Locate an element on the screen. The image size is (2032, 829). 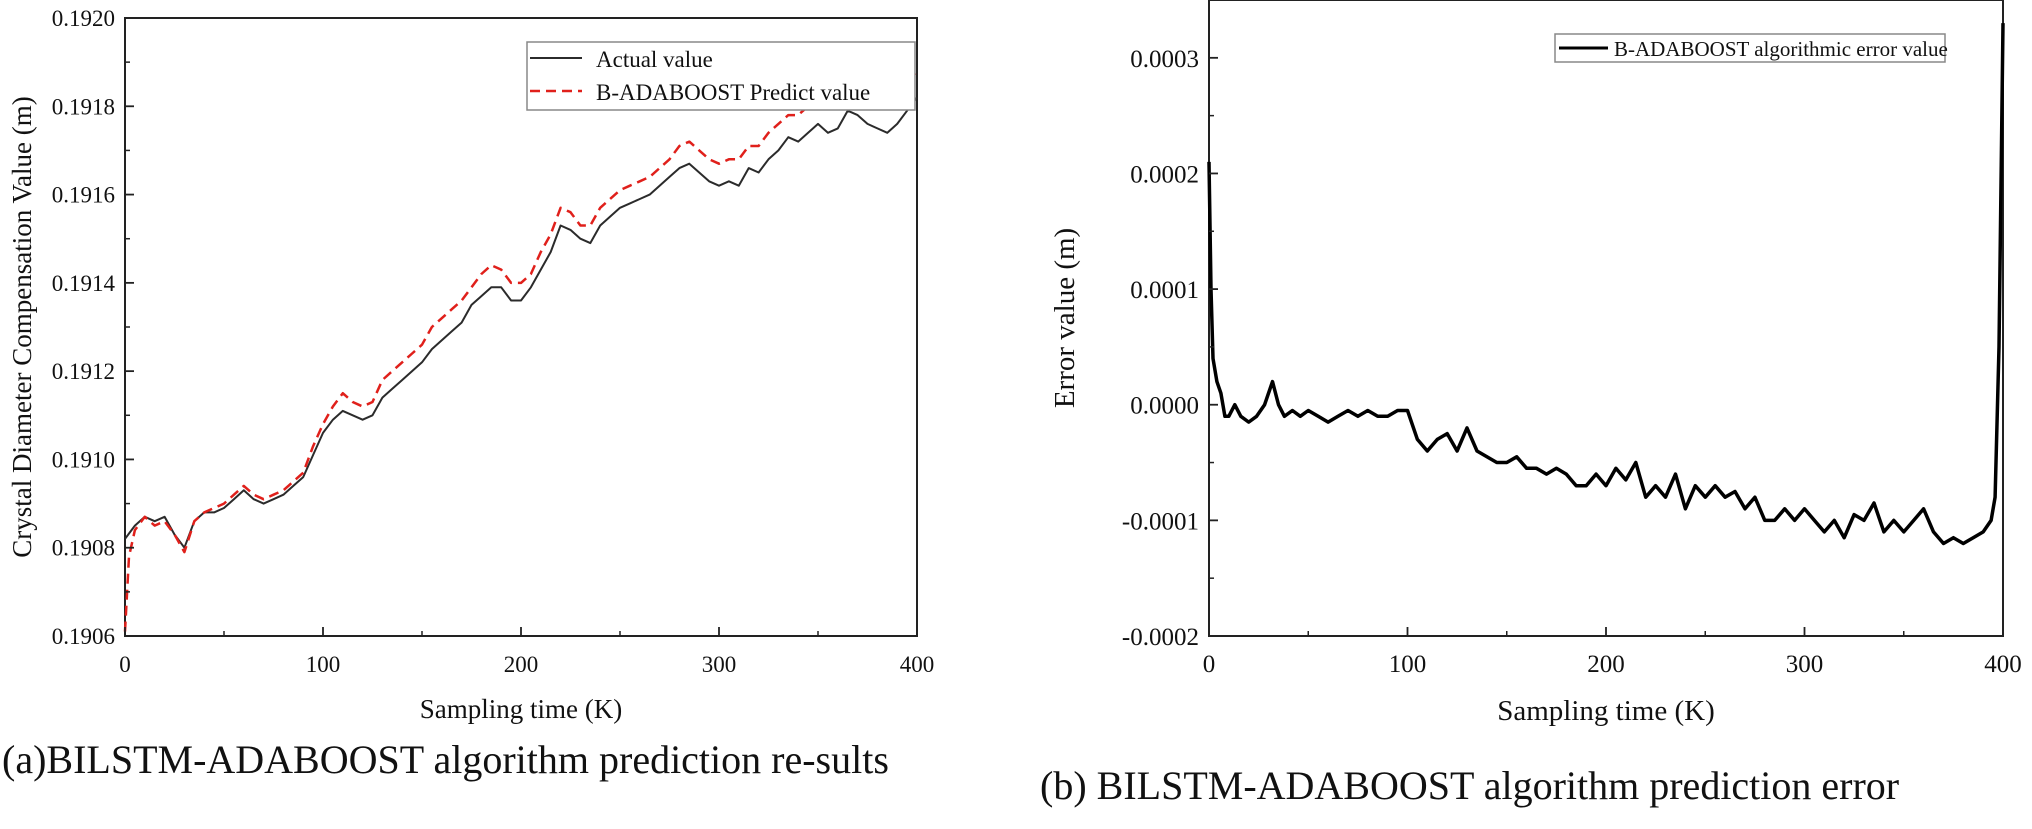
chart-a-y-tick-label: 0.1908 is located at coordinates (83, 548).